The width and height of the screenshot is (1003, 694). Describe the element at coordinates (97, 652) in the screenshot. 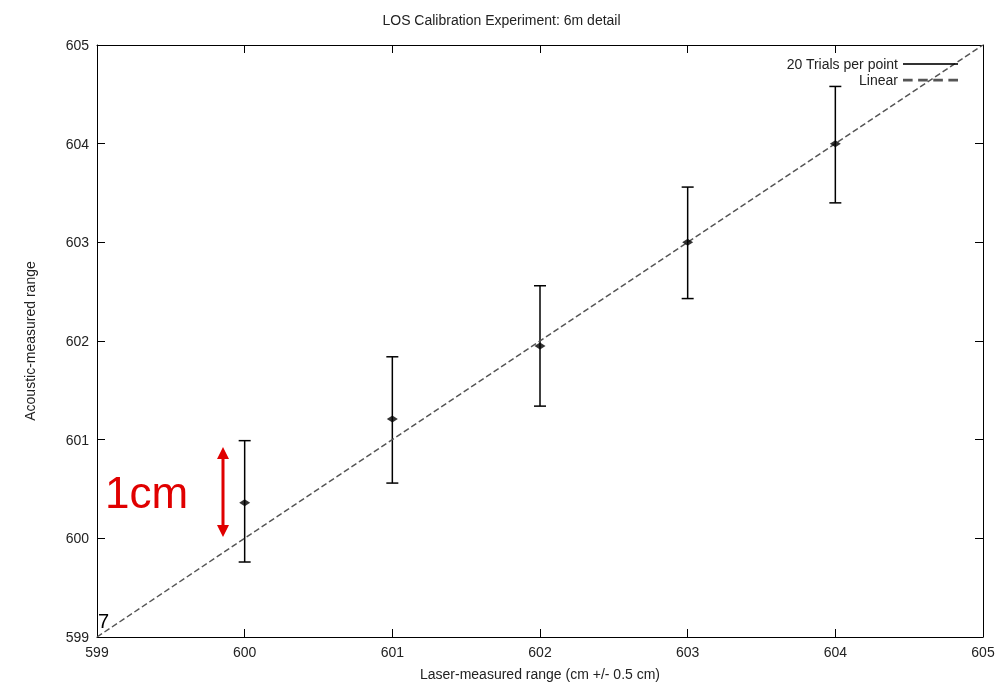

I see `x-tick-label: 599` at that location.